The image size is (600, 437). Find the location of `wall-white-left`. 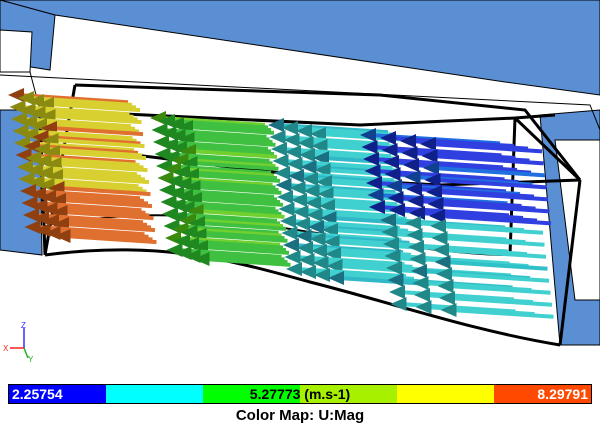

wall-white-left is located at coordinates (16, 51).